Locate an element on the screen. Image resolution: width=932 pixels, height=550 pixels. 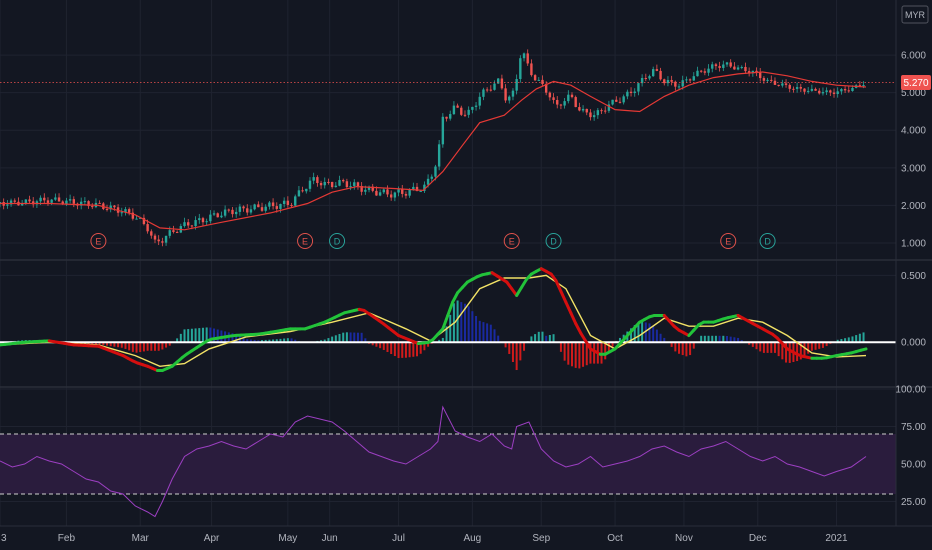
event-marker-e: E is located at coordinates (511, 241).